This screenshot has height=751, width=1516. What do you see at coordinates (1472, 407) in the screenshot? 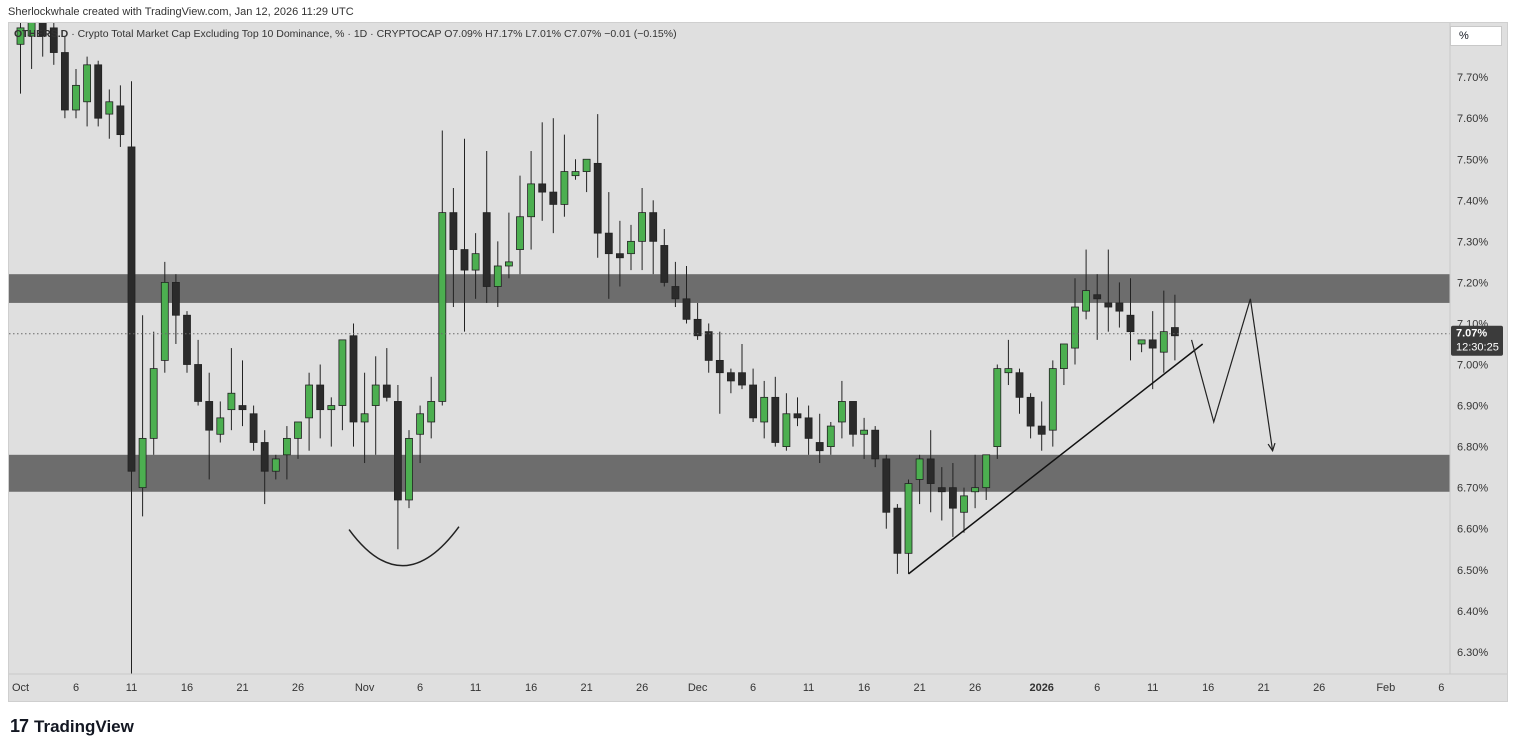
I see `y-tick-label: 6.90%` at bounding box center [1472, 407].